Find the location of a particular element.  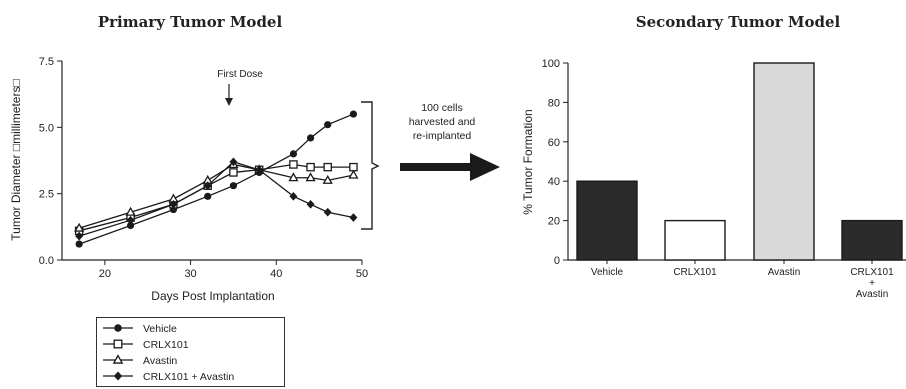

legend-label: Avastin is located at coordinates (160, 361).